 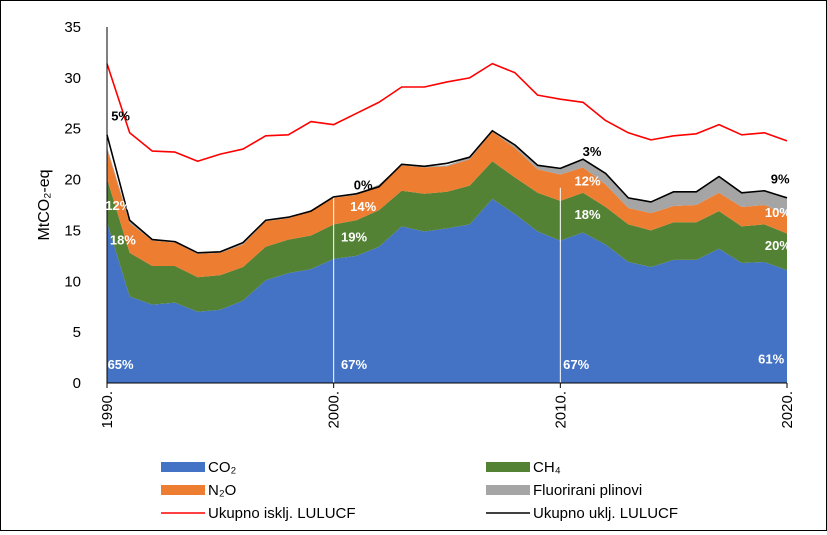 I want to click on y-tick-label: 10, so click(x=72, y=281).